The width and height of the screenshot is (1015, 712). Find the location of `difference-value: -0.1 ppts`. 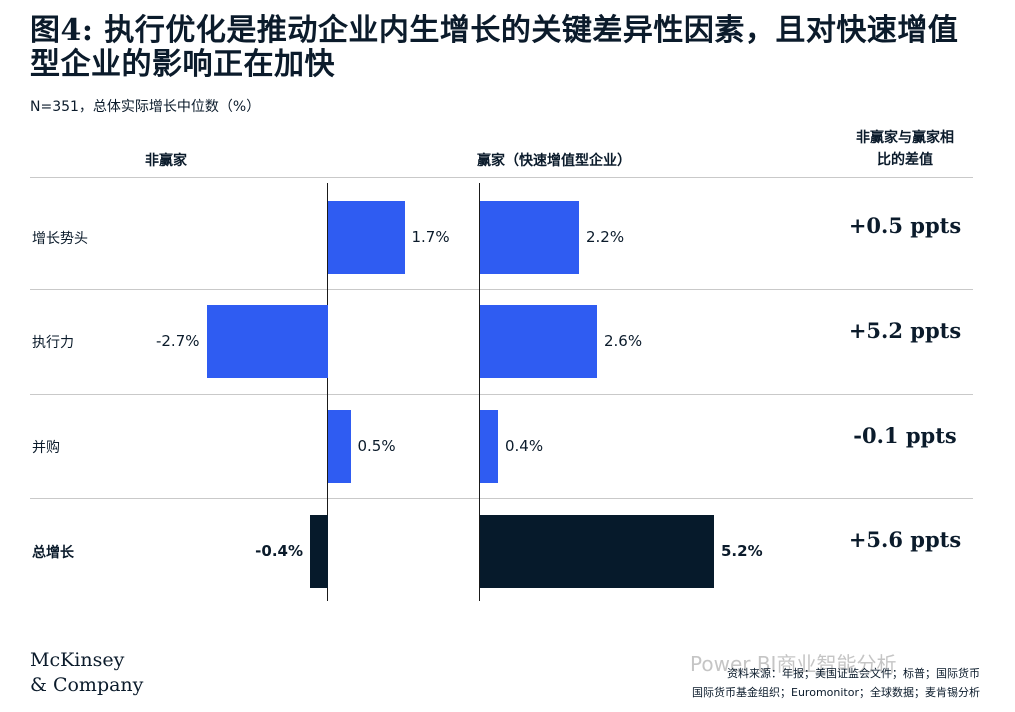

difference-value: -0.1 ppts is located at coordinates (905, 435).